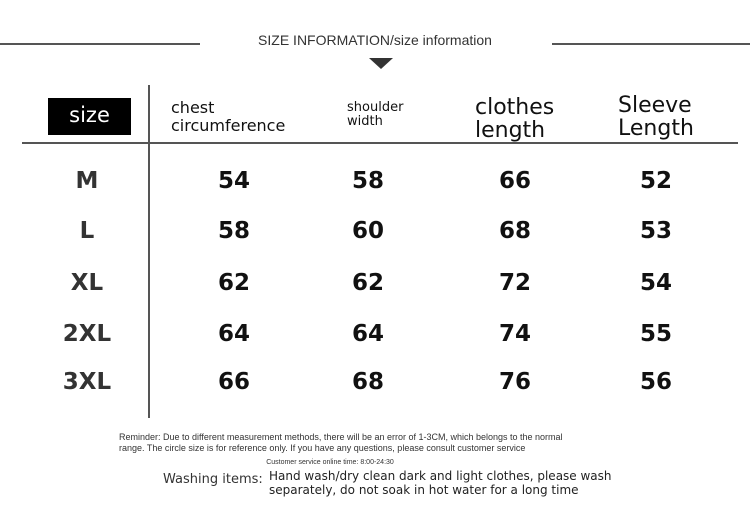  Describe the element at coordinates (655, 181) in the screenshot. I see `cell-sleeve: 52` at that location.